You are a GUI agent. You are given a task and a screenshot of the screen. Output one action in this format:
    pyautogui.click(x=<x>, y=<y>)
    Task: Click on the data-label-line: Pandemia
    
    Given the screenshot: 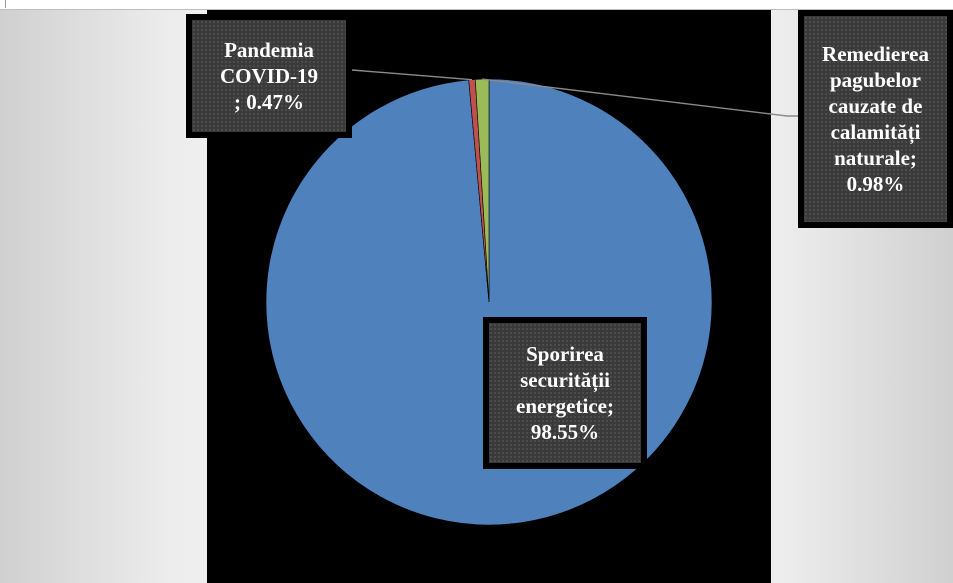 What is the action you would take?
    pyautogui.click(x=269, y=50)
    